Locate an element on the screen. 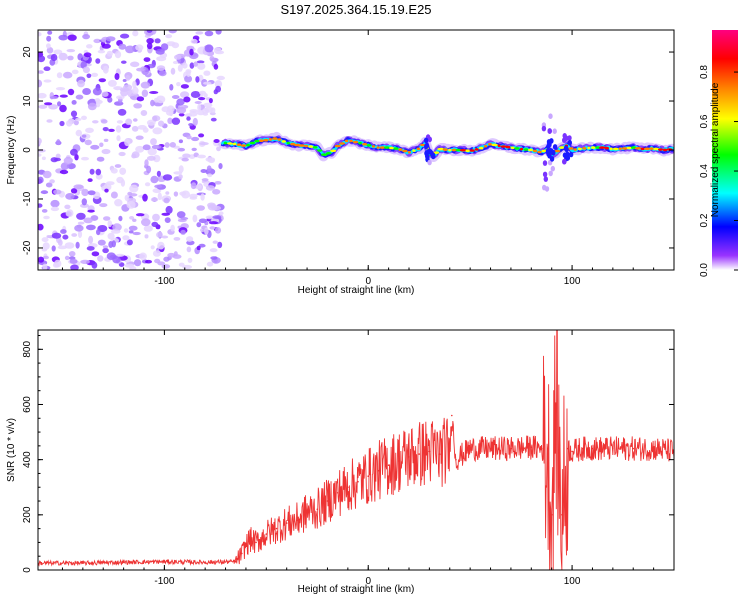 The width and height of the screenshot is (750, 600). y-tick-label: -10 is located at coordinates (27, 198).